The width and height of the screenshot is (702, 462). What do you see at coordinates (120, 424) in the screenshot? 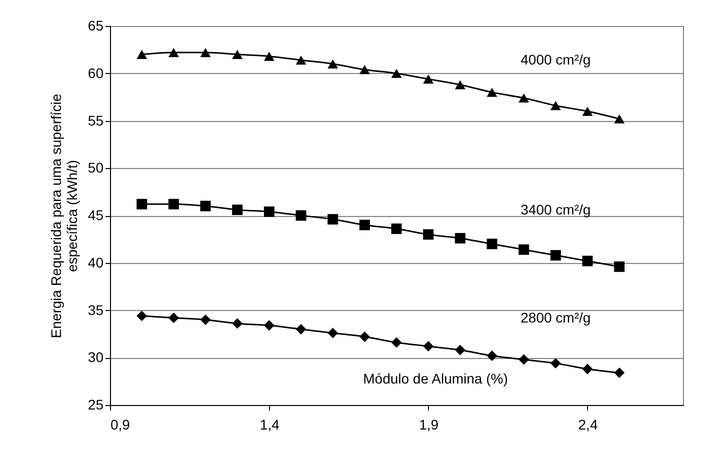
I see `x-tick-label: 0,9` at bounding box center [120, 424].